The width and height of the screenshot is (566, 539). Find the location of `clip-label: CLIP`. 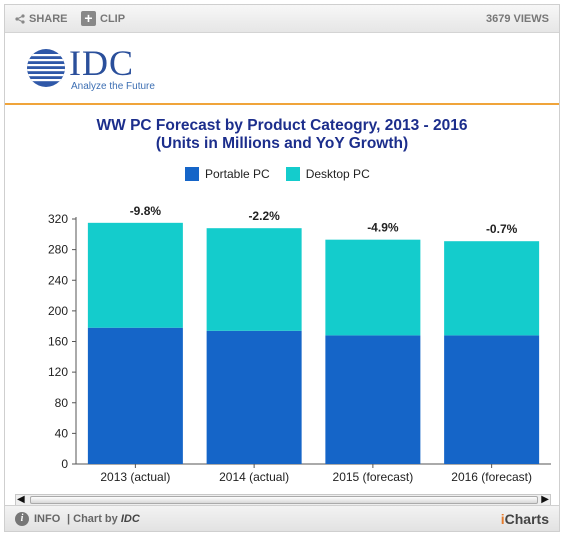

clip-label: CLIP is located at coordinates (113, 18).